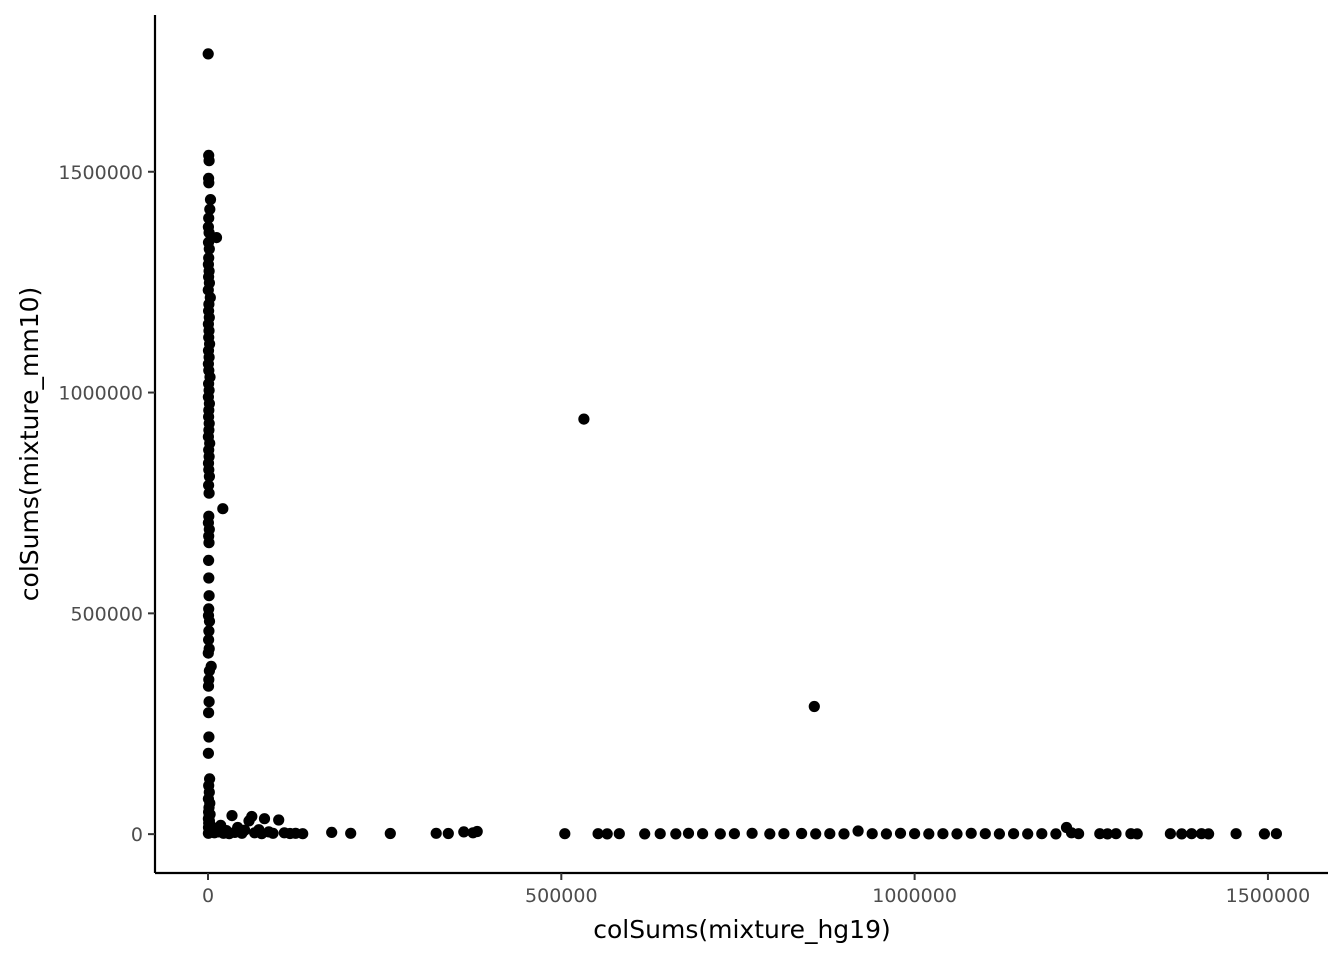 The width and height of the screenshot is (1344, 960). Describe the element at coordinates (756, 890) in the screenshot. I see `x-axis-ticks: 0 500000 1000000 1500000` at that location.